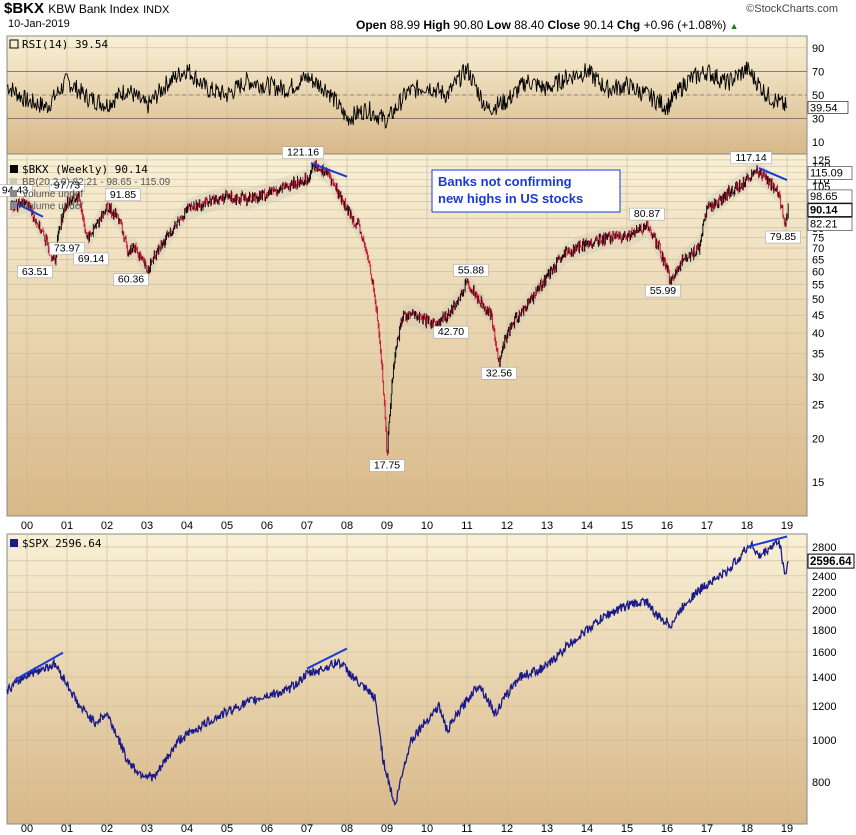 The image size is (856, 835). Describe the element at coordinates (14, 543) in the screenshot. I see `spx-legend-icon` at that location.